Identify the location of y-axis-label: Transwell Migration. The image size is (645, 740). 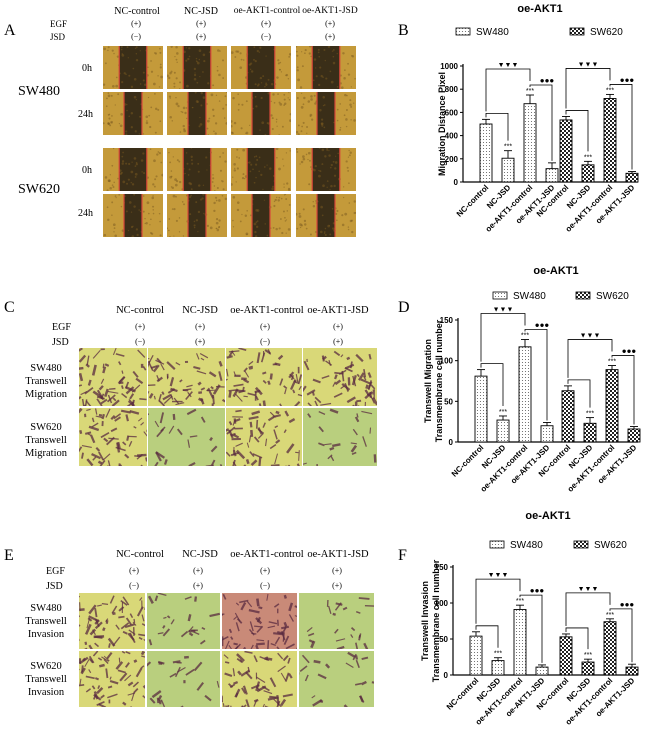
(428, 381).